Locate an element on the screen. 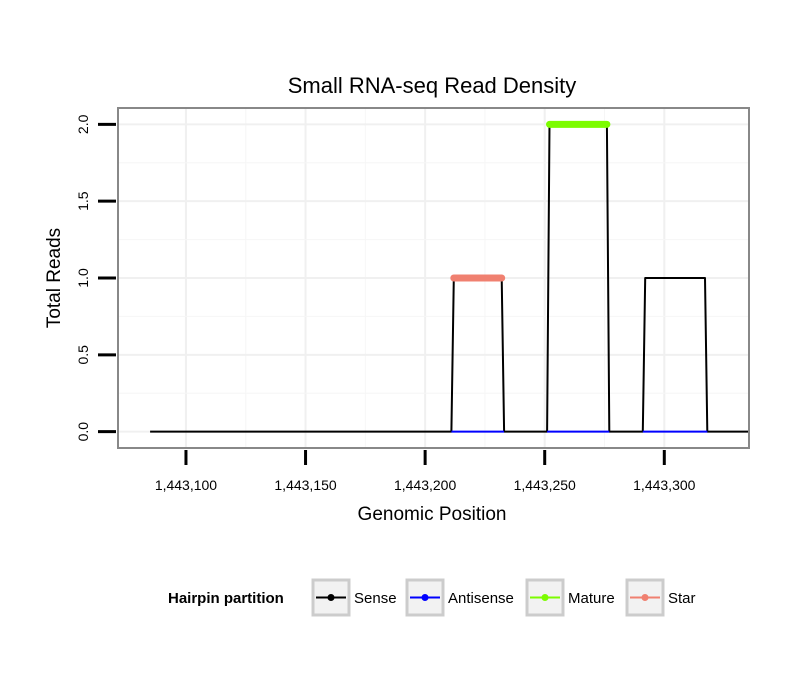 This screenshot has width=810, height=690. legend-item-antisense: Antisense is located at coordinates (459, 597).